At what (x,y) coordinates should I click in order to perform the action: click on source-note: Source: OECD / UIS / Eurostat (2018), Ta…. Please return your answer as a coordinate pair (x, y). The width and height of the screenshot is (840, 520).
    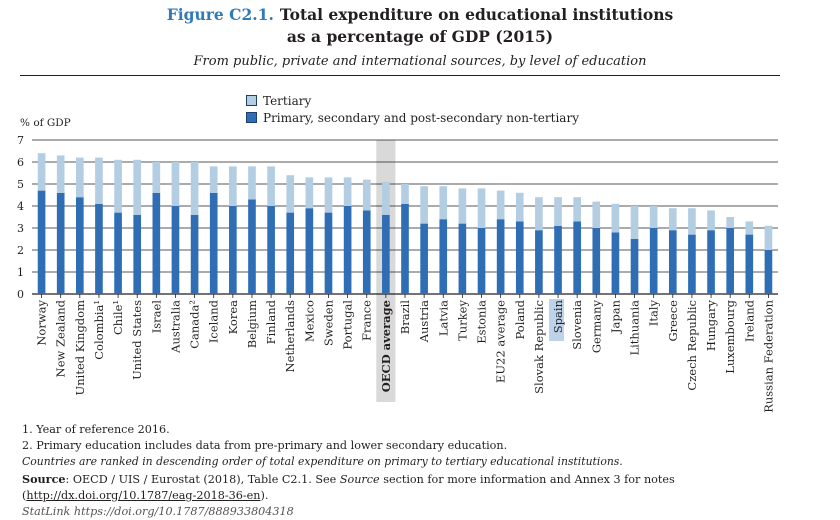
    Looking at the image, I should click on (412, 487).